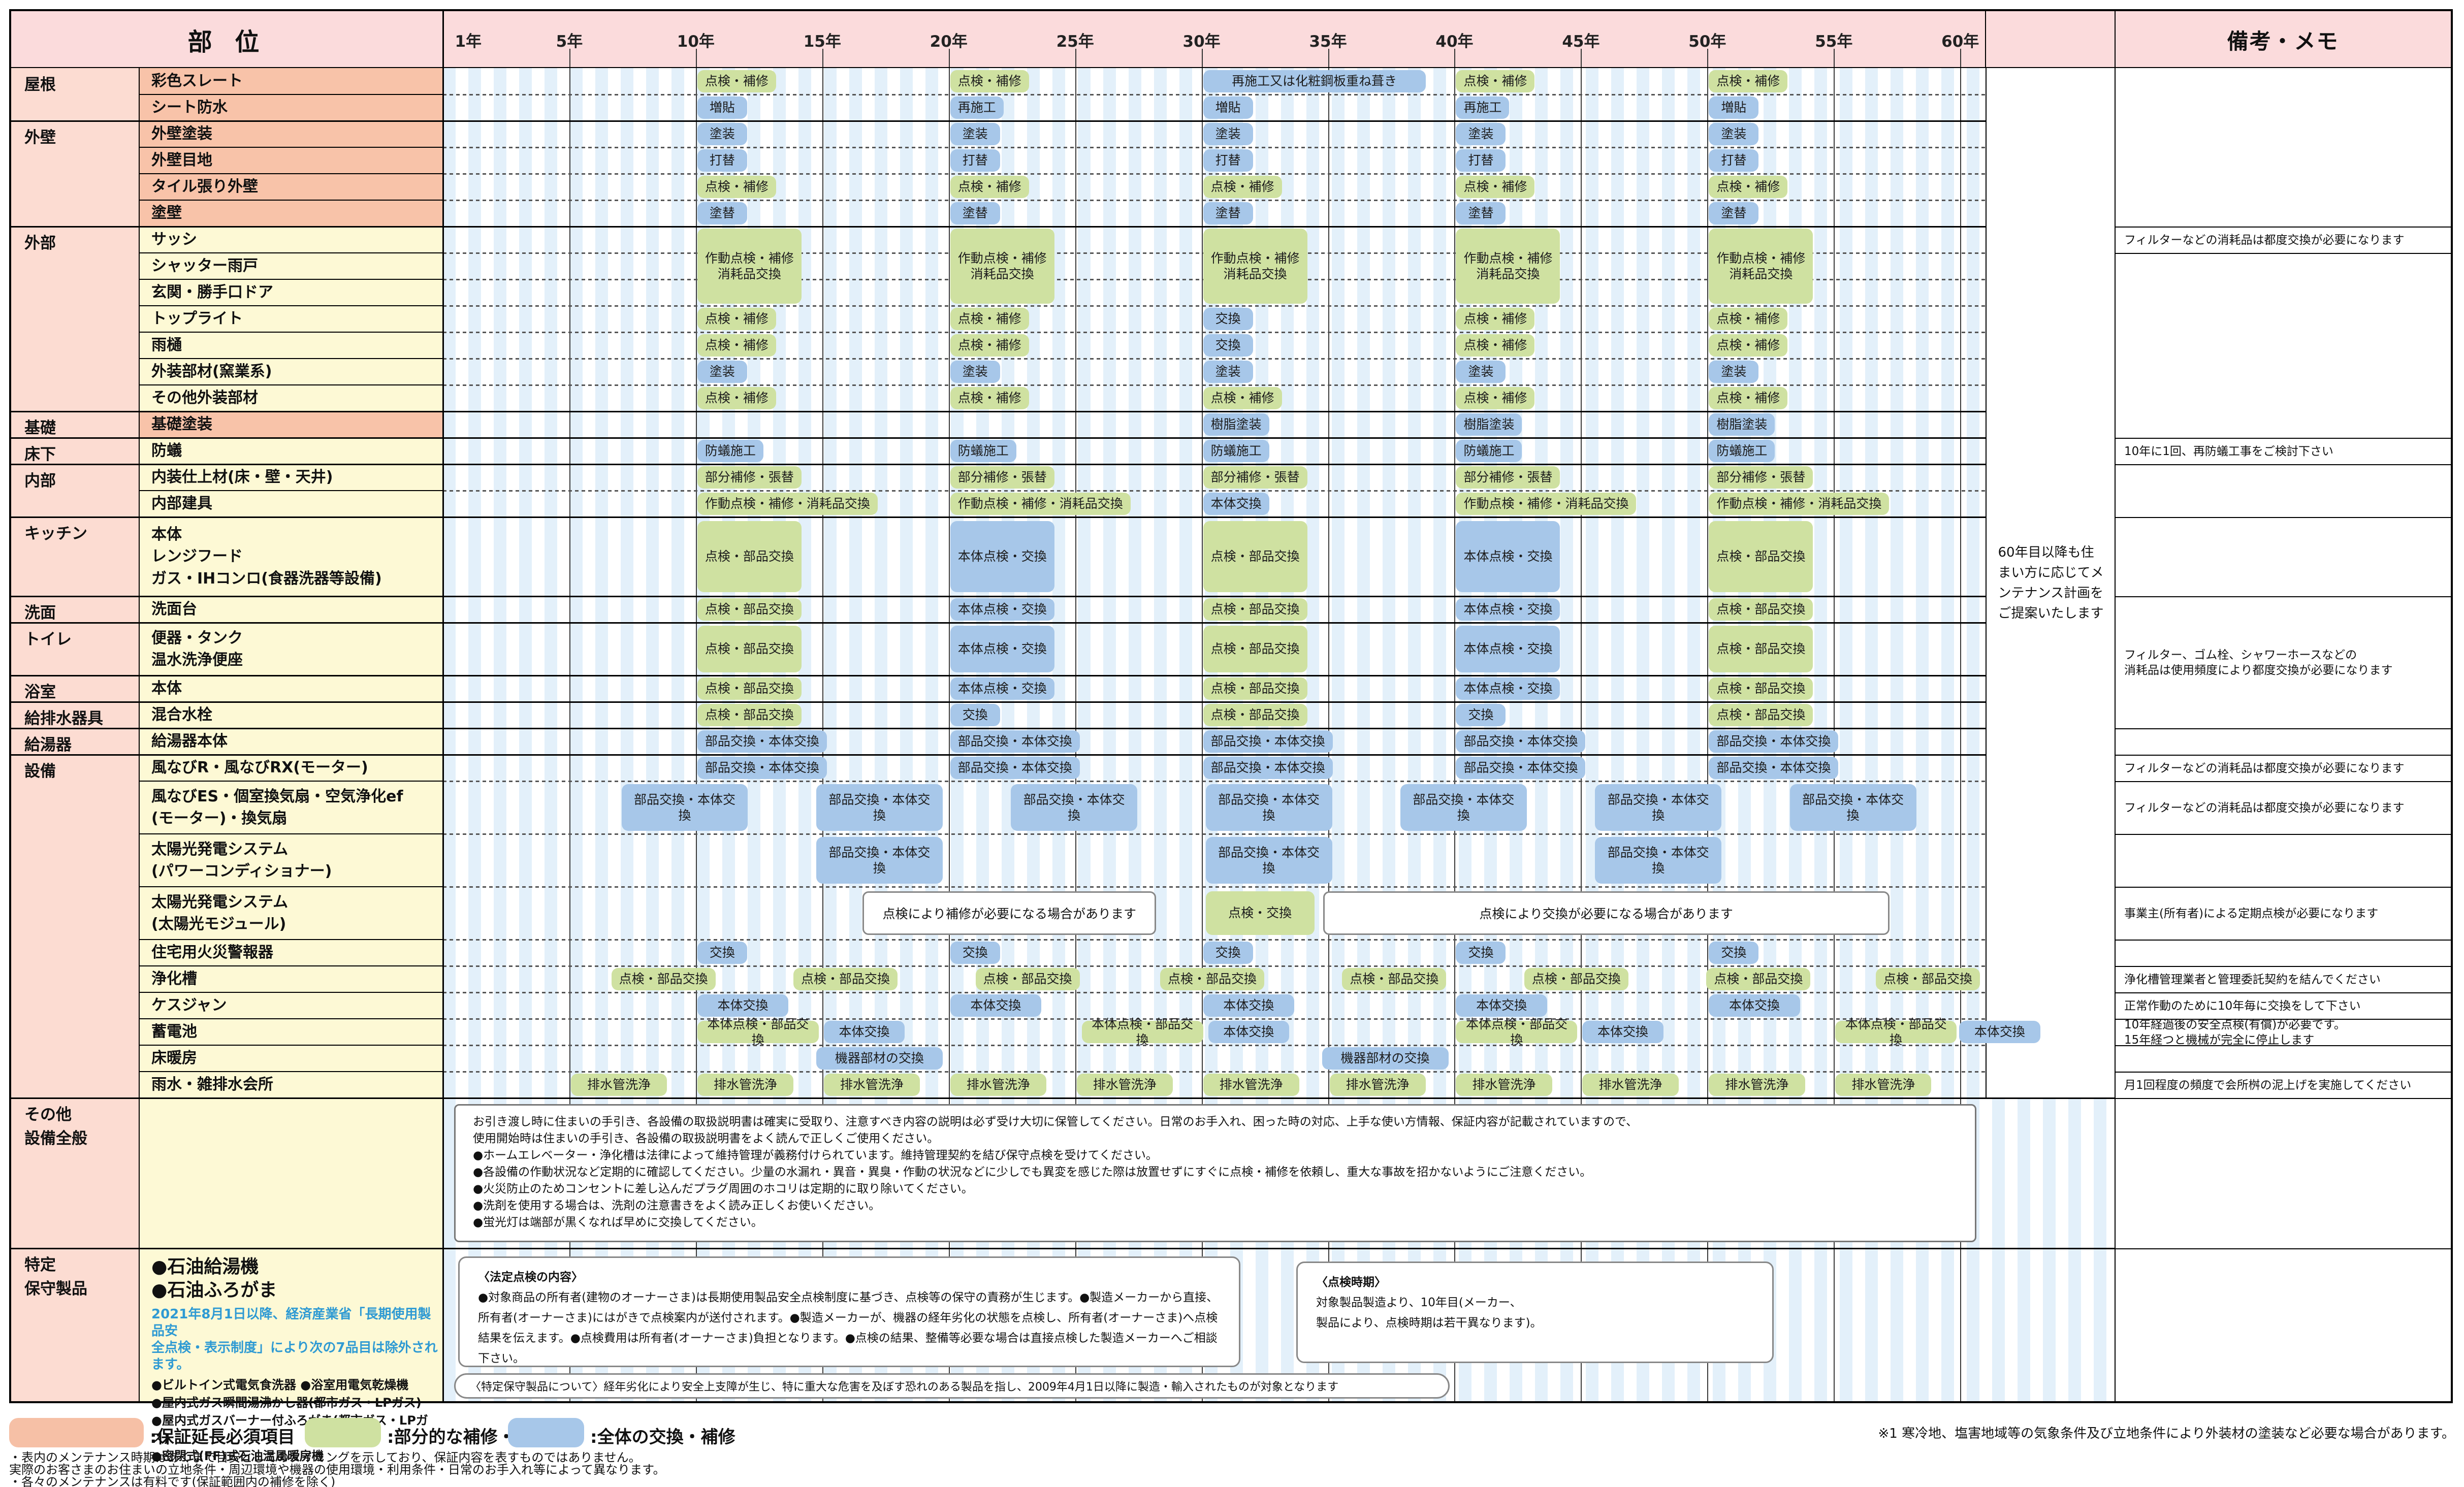 The width and height of the screenshot is (2464, 1487). I want to click on category-cell-外部: 外部, so click(75, 319).